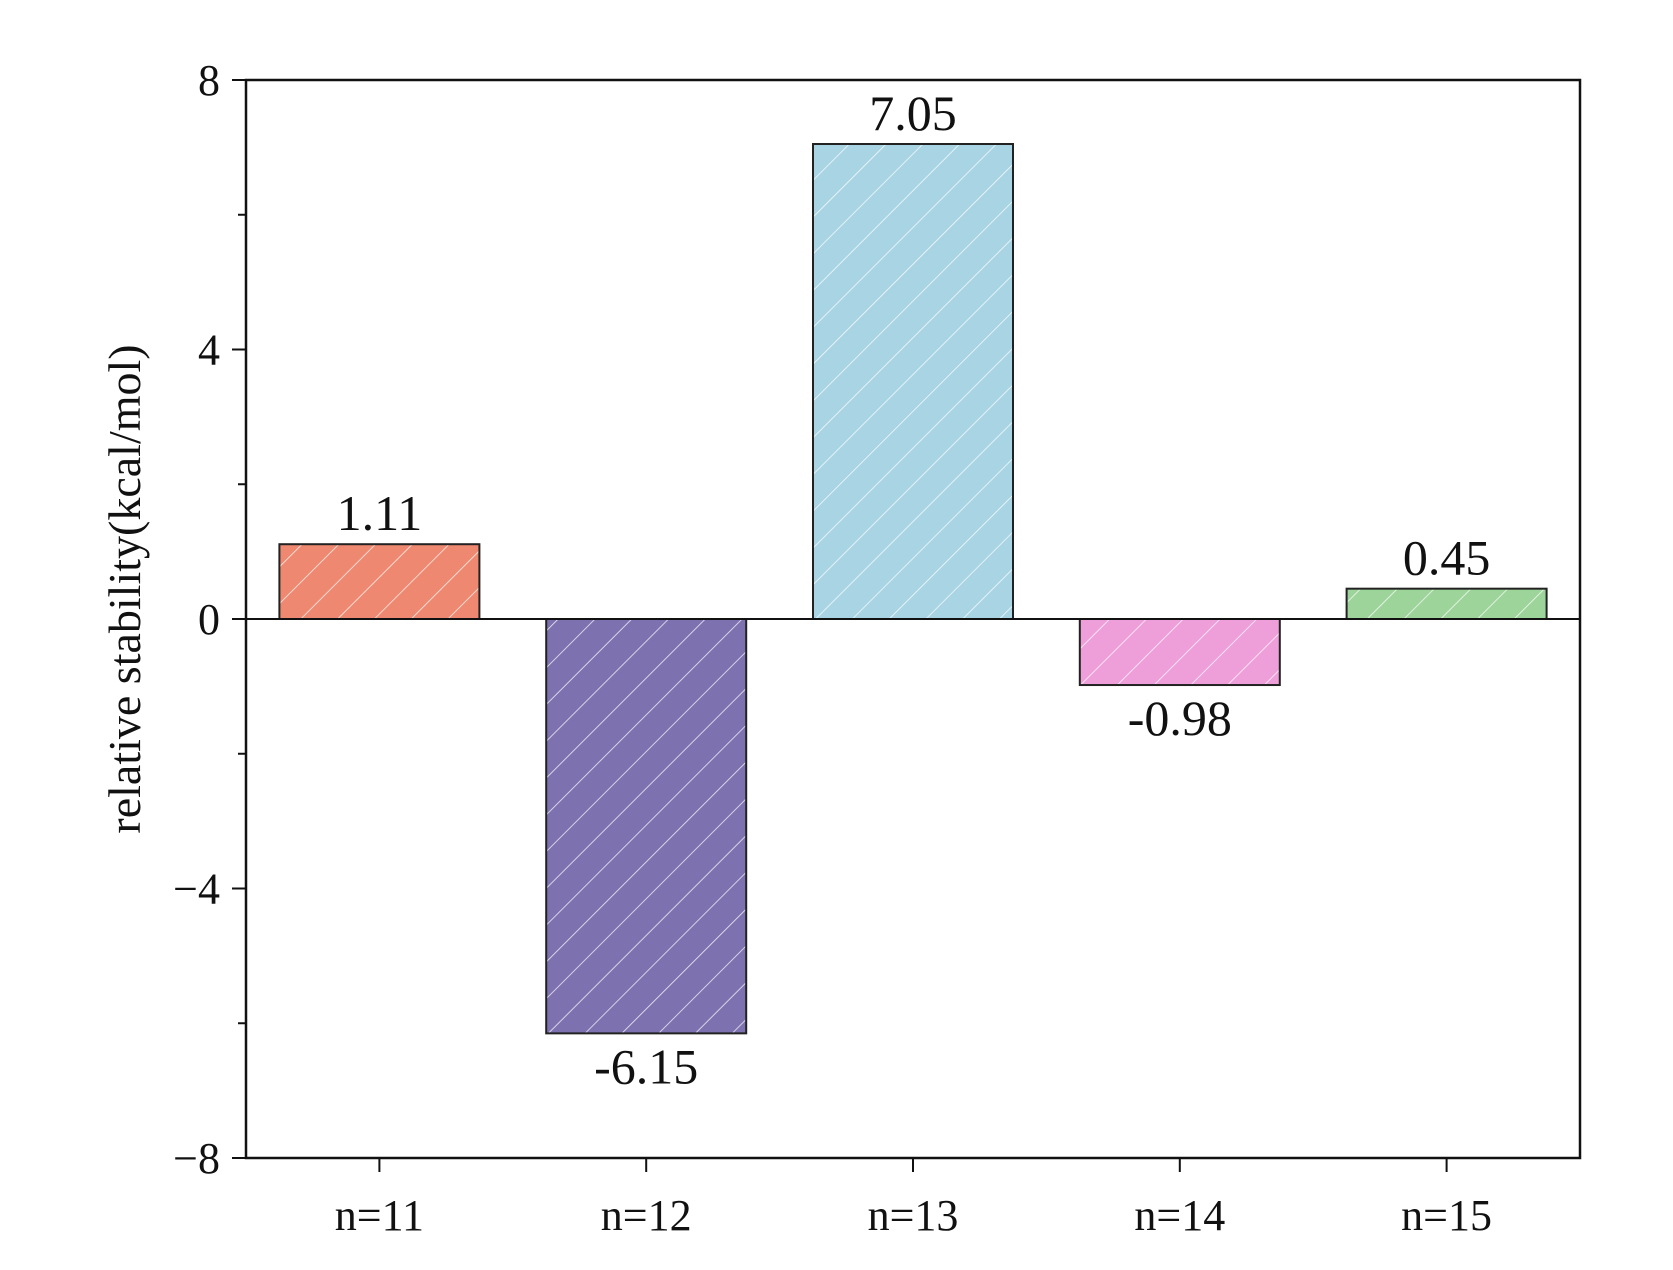 The image size is (1673, 1270). What do you see at coordinates (646, 1066) in the screenshot?
I see `data-label-n=12: -6.15` at bounding box center [646, 1066].